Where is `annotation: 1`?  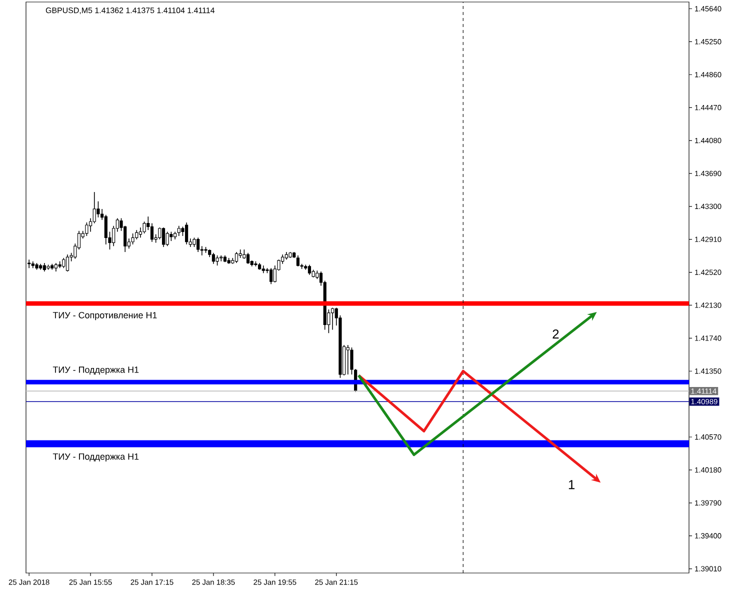 annotation: 1 is located at coordinates (571, 485).